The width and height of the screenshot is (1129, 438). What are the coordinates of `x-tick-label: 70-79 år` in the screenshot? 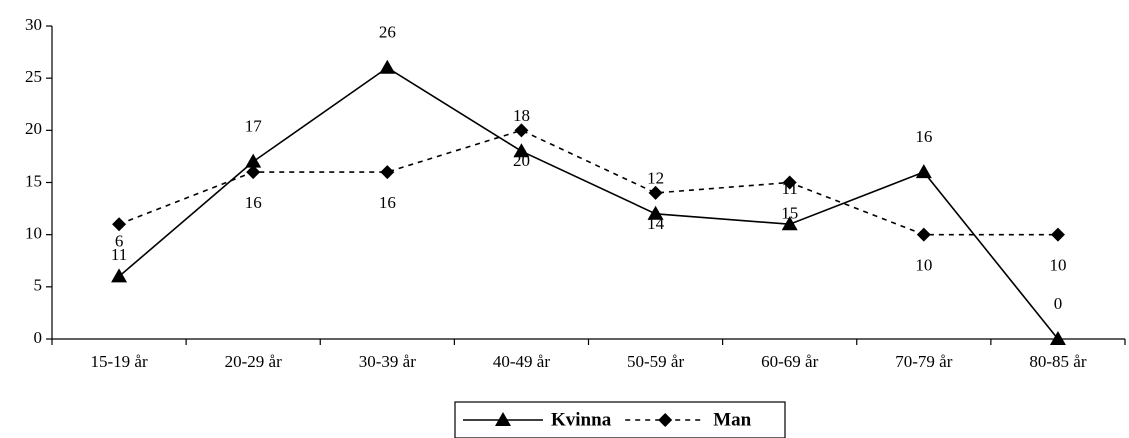 It's located at (923, 361).